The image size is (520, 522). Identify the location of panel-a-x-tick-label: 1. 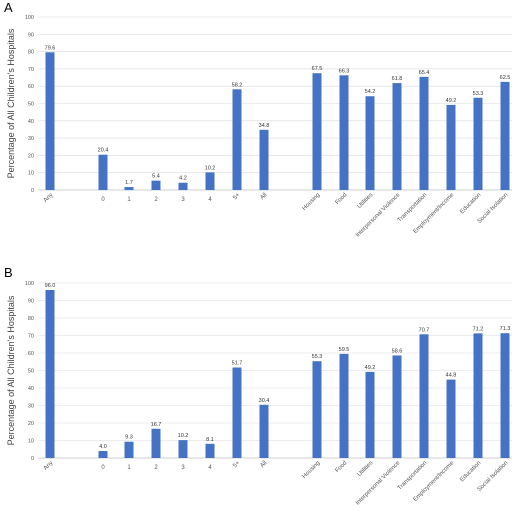
(129, 200).